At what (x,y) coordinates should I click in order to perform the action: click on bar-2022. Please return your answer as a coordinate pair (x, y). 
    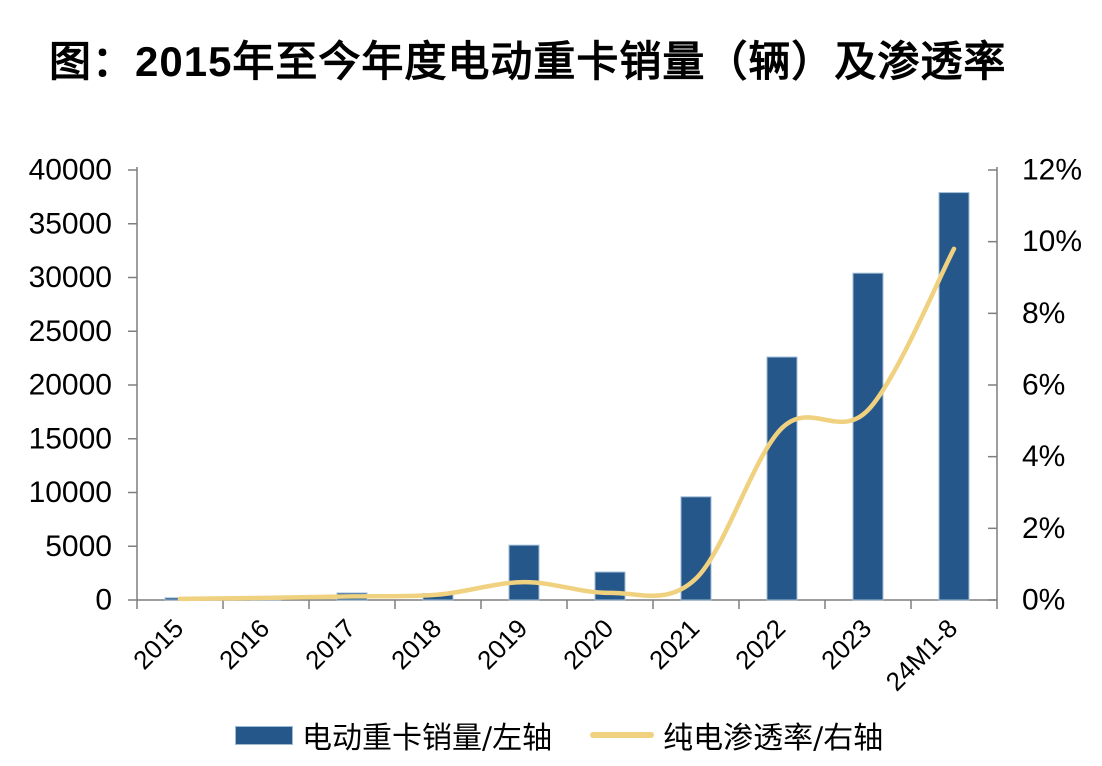
    Looking at the image, I should click on (782, 478).